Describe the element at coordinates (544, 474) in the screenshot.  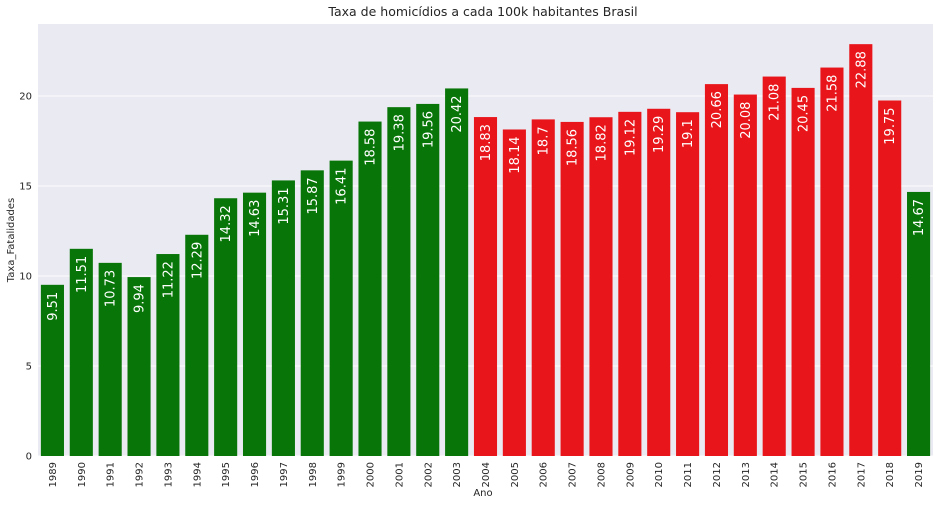
I see `x-tick-label: 2006` at that location.